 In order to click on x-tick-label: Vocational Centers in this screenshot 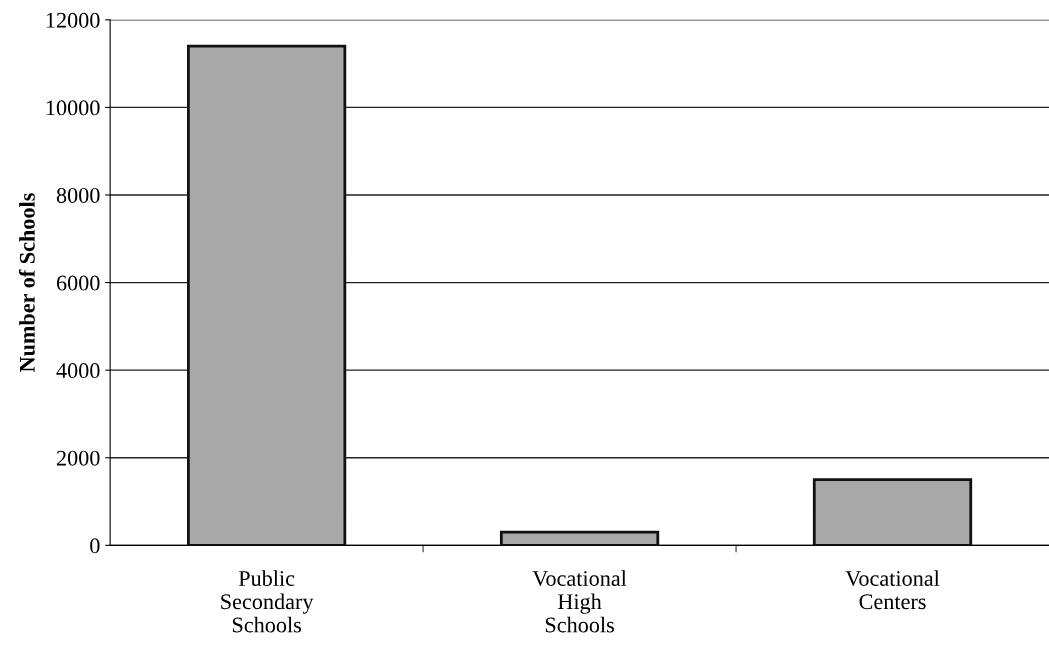, I will do `click(892, 590)`.